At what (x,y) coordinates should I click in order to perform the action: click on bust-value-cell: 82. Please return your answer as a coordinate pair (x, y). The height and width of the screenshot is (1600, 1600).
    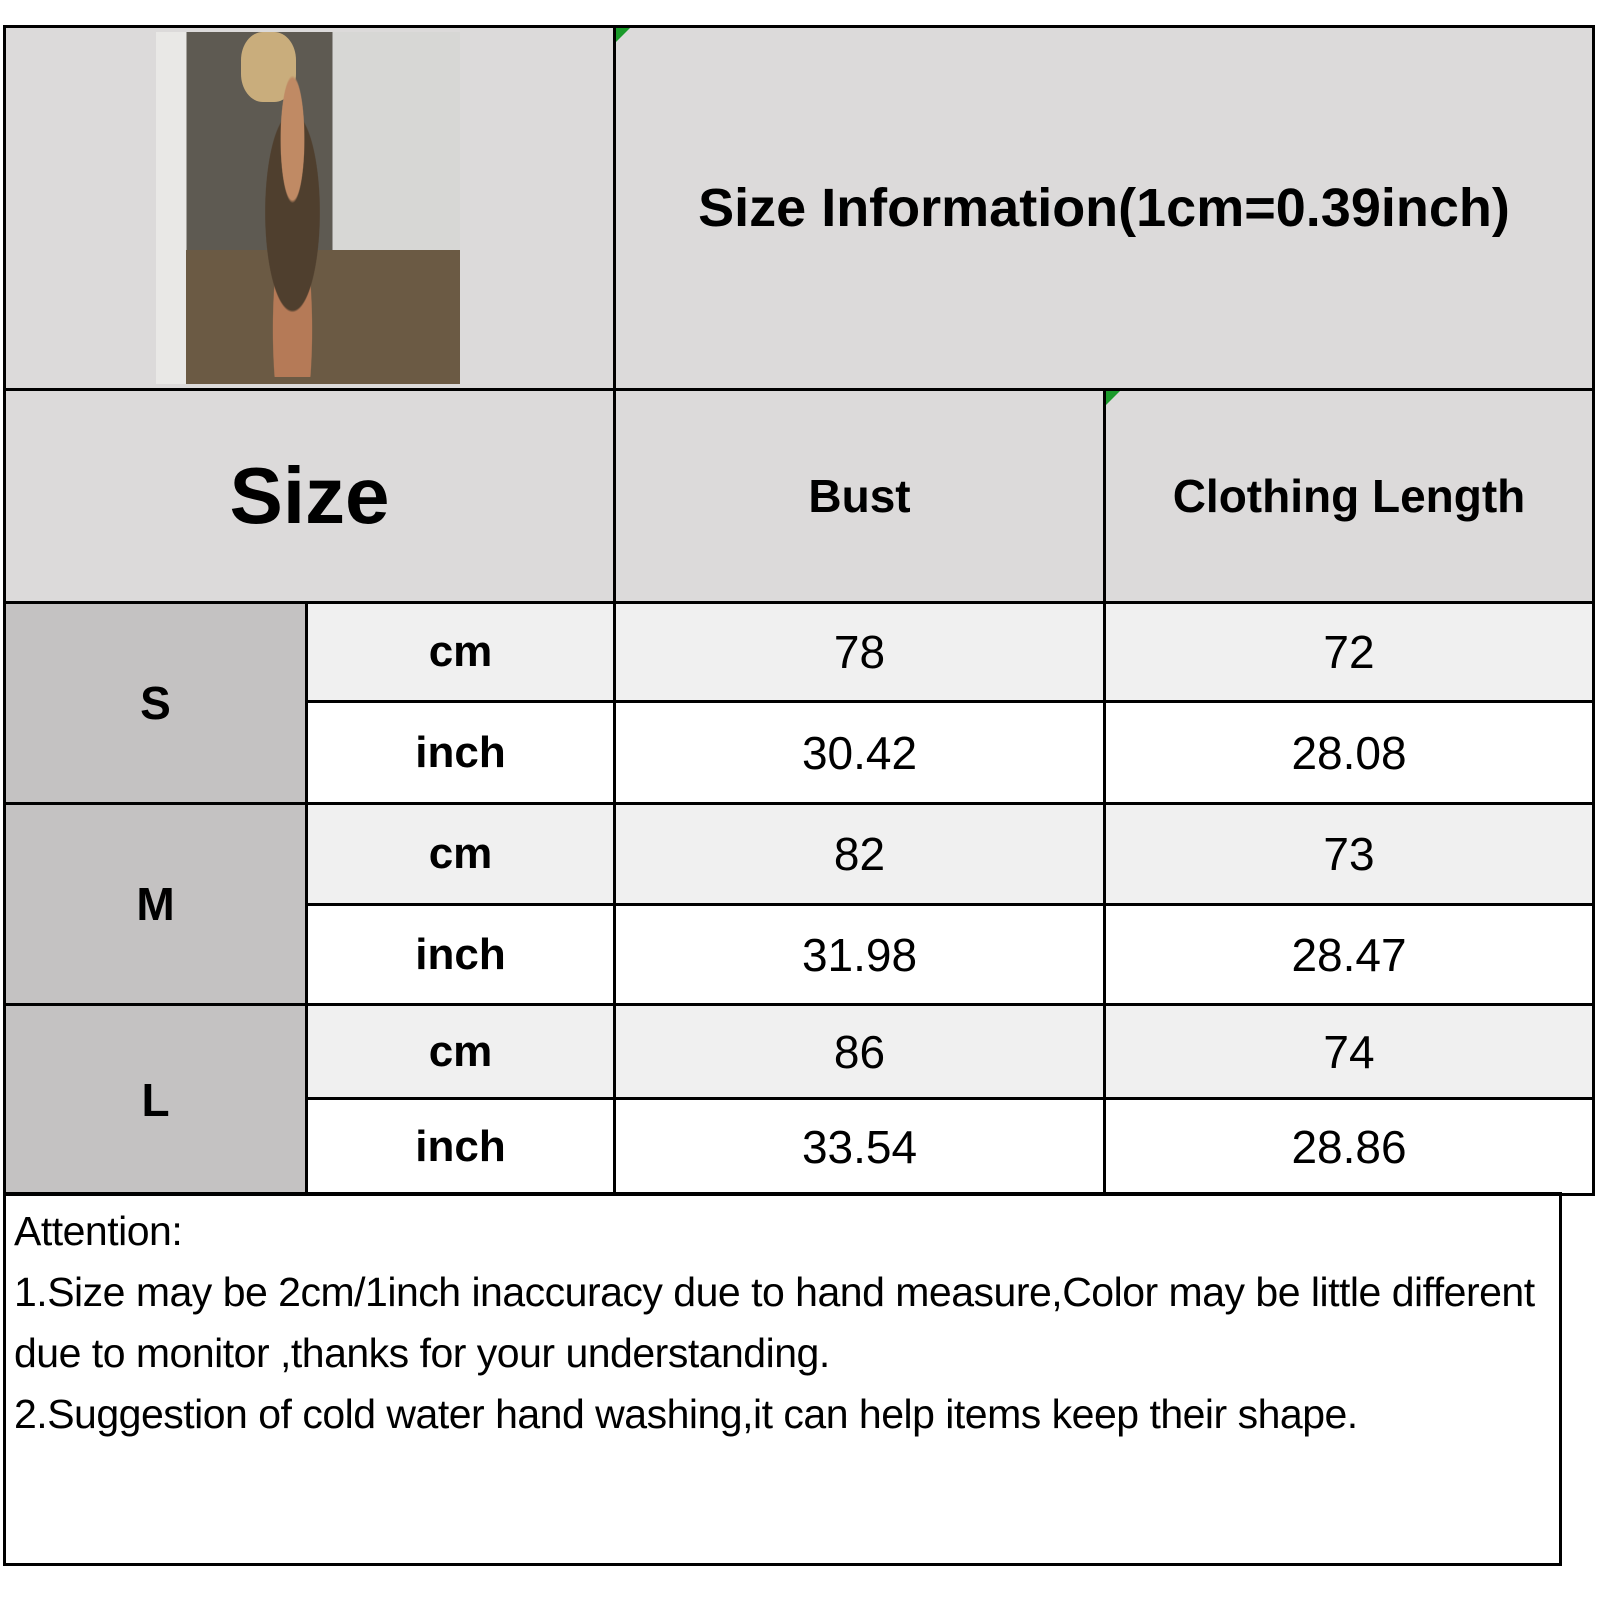
    Looking at the image, I should click on (859, 854).